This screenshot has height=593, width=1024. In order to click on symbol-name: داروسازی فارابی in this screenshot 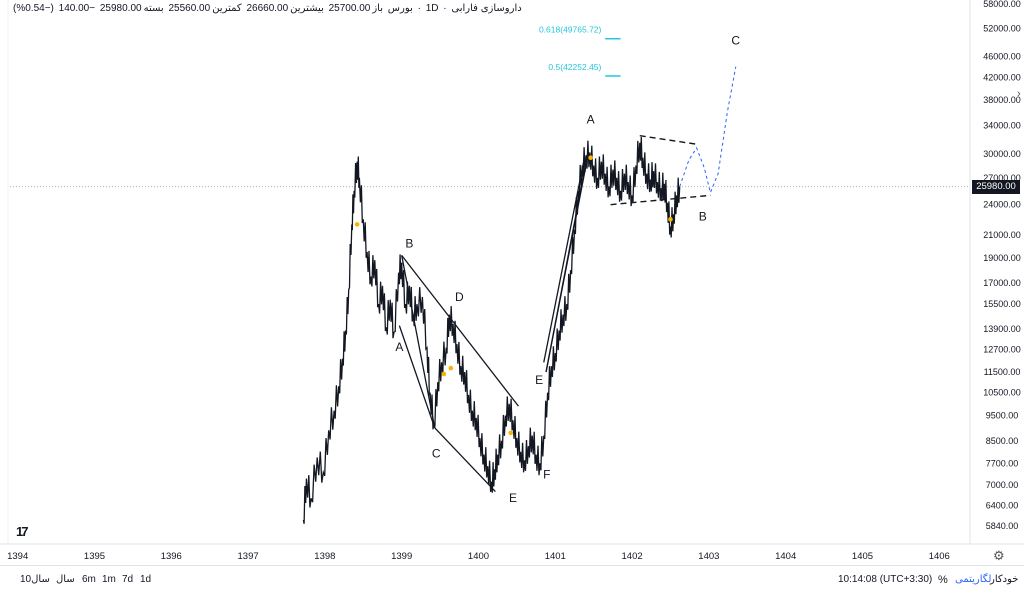, I will do `click(486, 8)`.